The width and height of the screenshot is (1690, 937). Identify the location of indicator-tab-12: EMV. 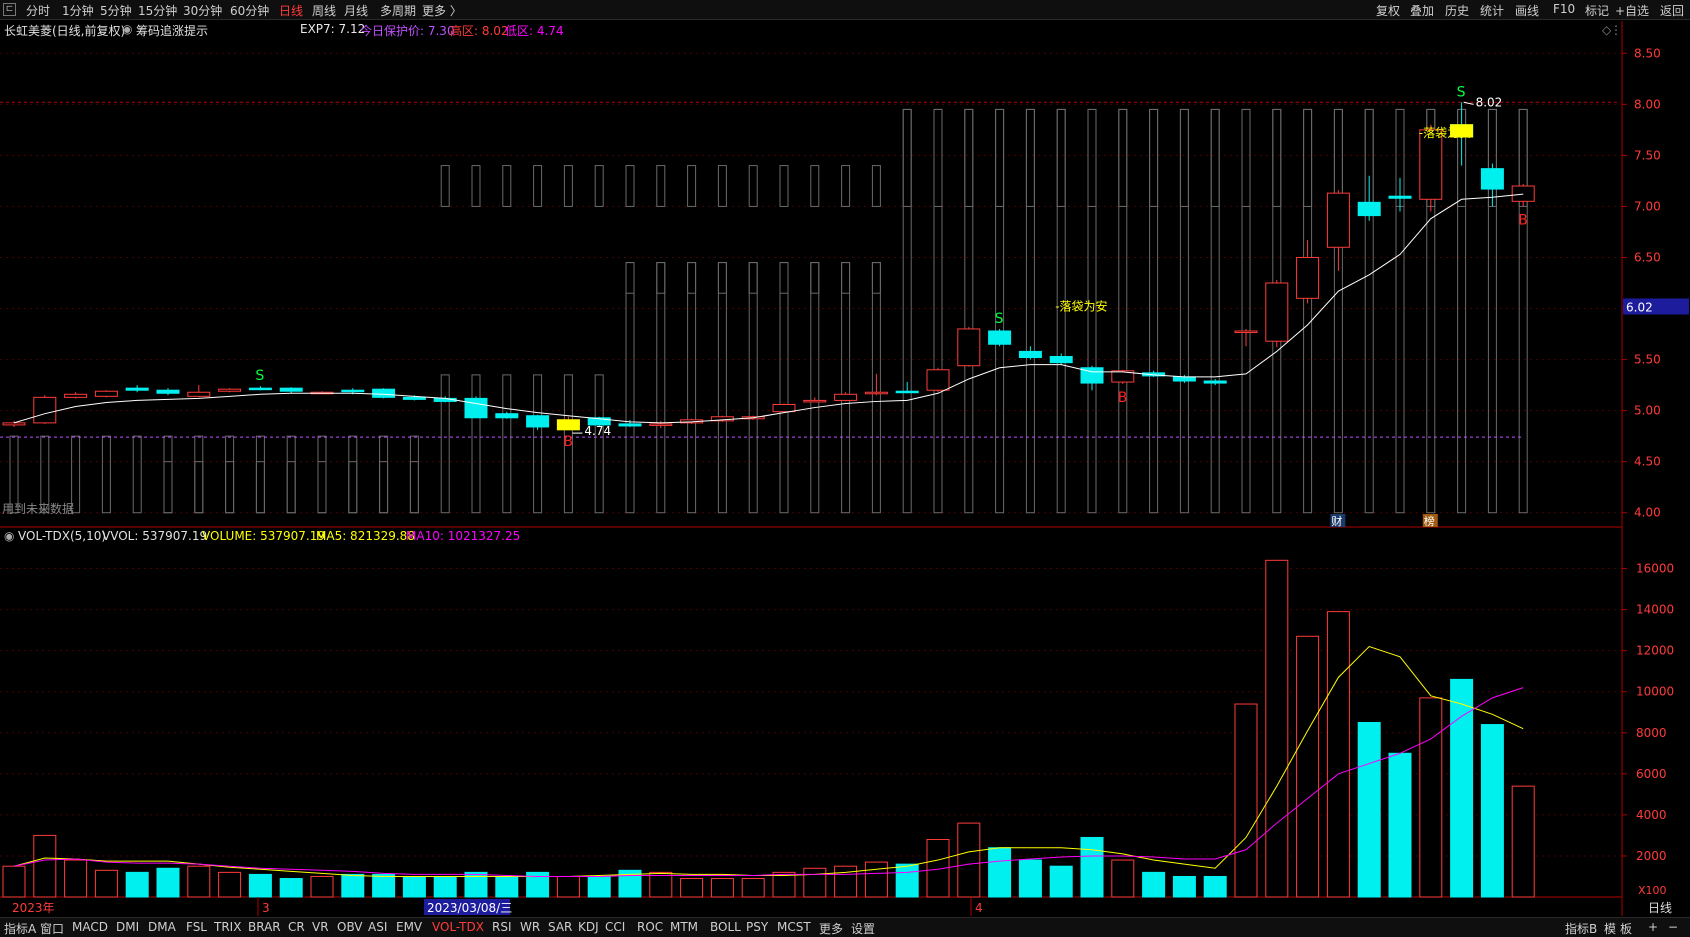
(409, 927).